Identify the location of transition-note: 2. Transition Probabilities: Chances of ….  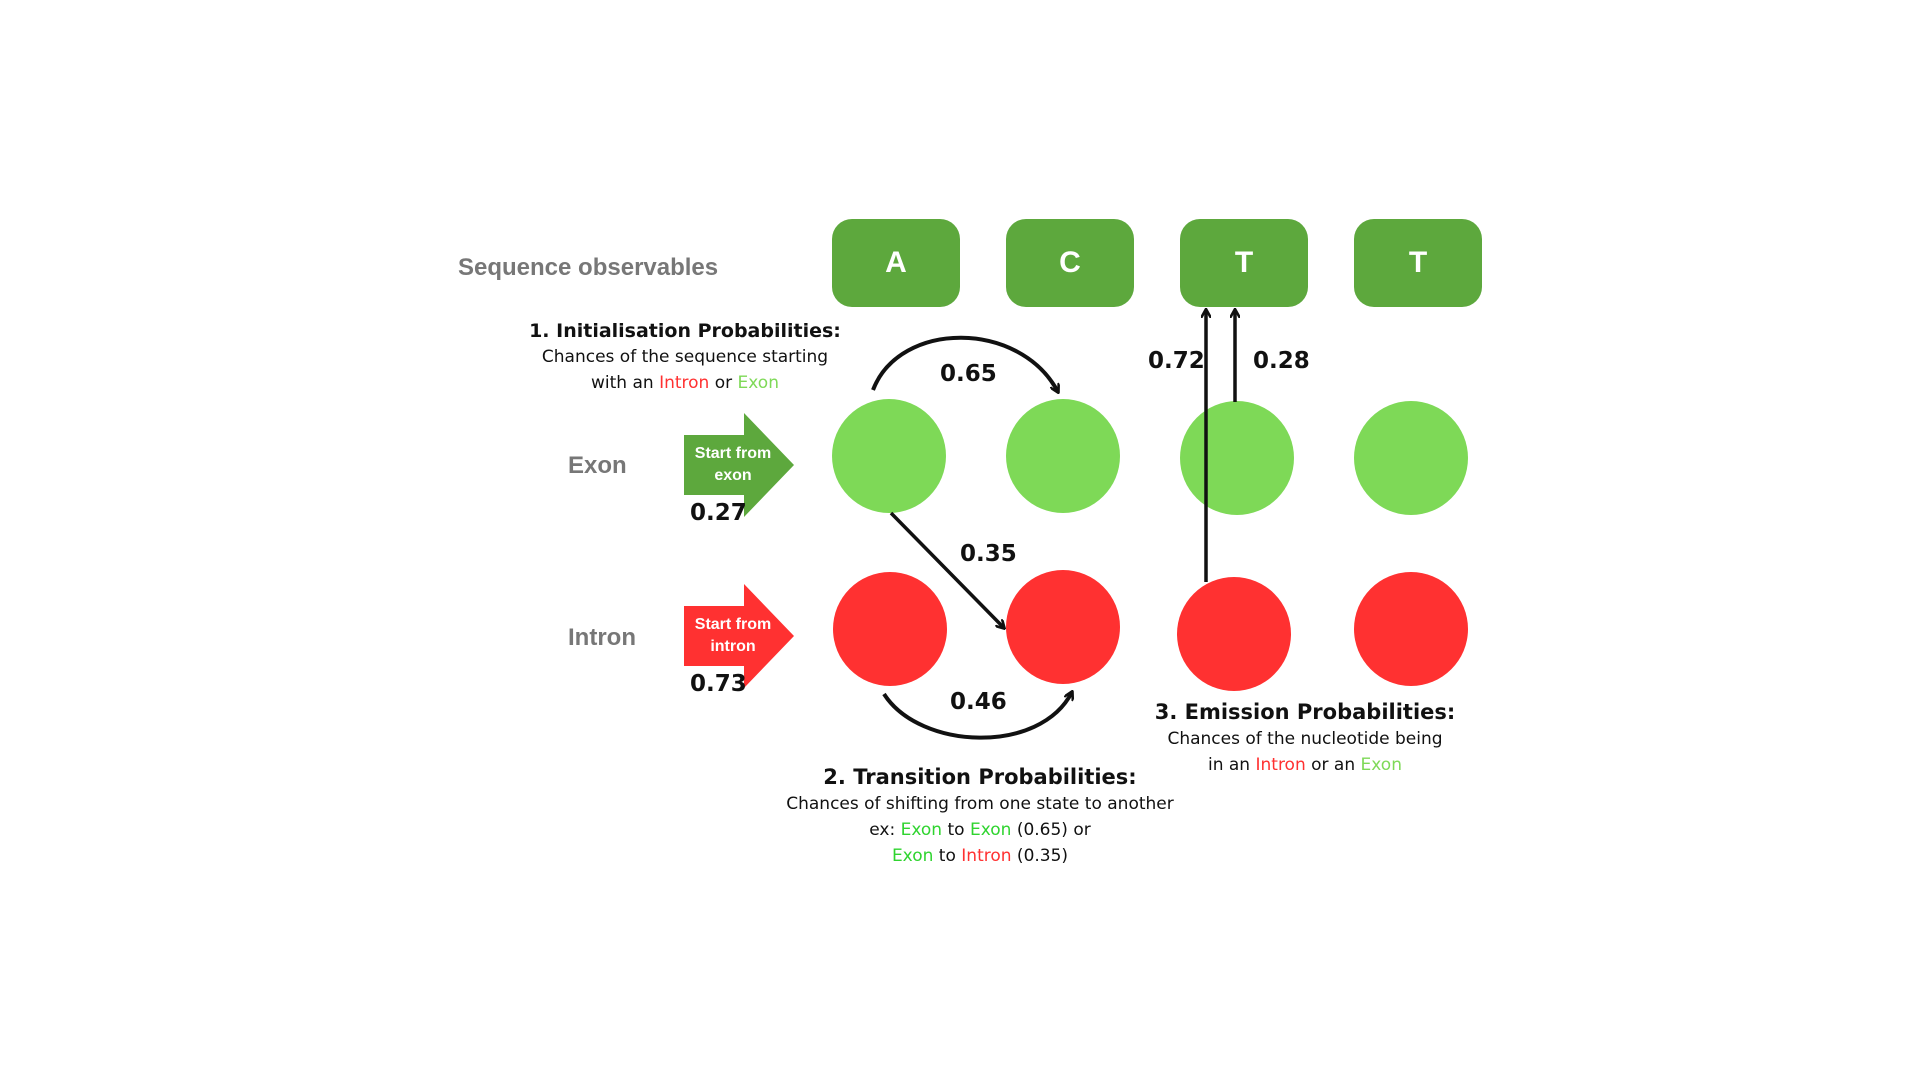
(980, 817).